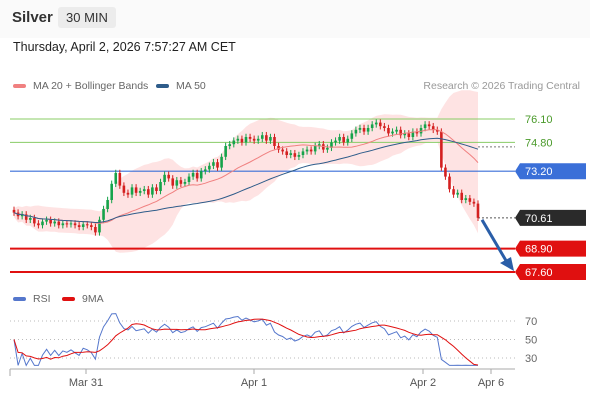  I want to click on rsi-swatch, so click(19, 299).